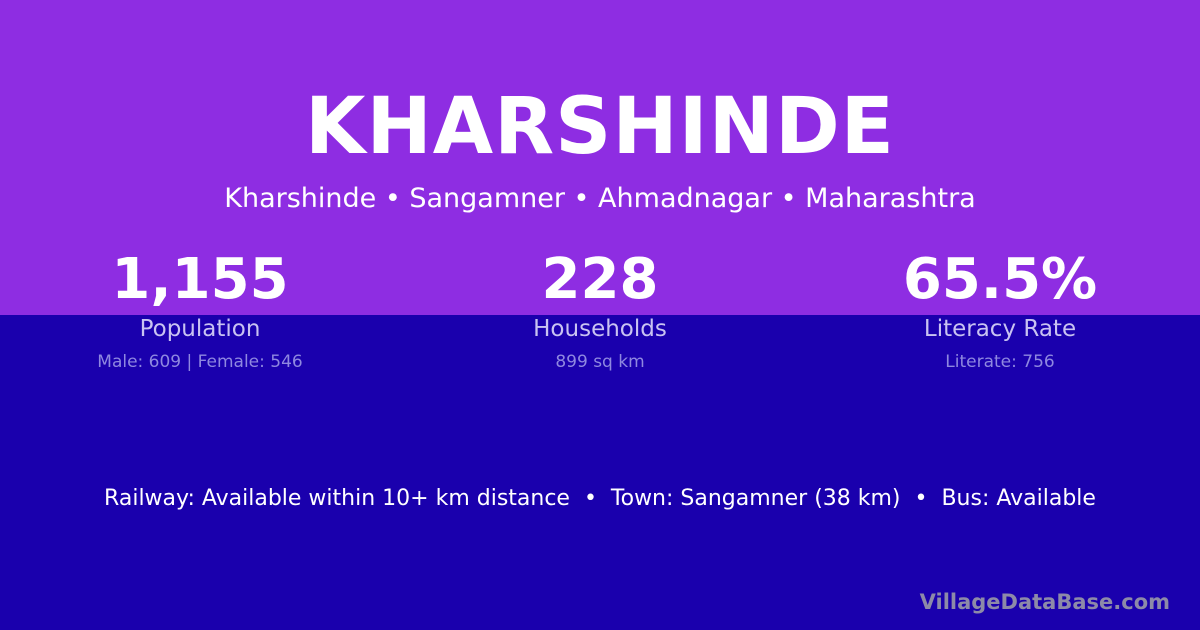 This screenshot has height=630, width=1200. What do you see at coordinates (200, 279) in the screenshot?
I see `stat-value: 1,155` at bounding box center [200, 279].